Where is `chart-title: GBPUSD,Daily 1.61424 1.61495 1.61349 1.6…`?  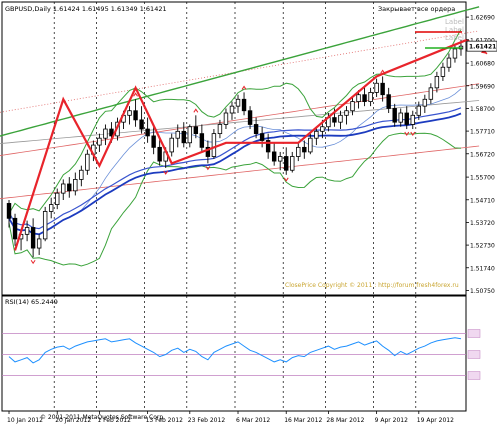
chart-title: GBPUSD,Daily 1.61424 1.61495 1.61349 1.6… is located at coordinates (86, 9).